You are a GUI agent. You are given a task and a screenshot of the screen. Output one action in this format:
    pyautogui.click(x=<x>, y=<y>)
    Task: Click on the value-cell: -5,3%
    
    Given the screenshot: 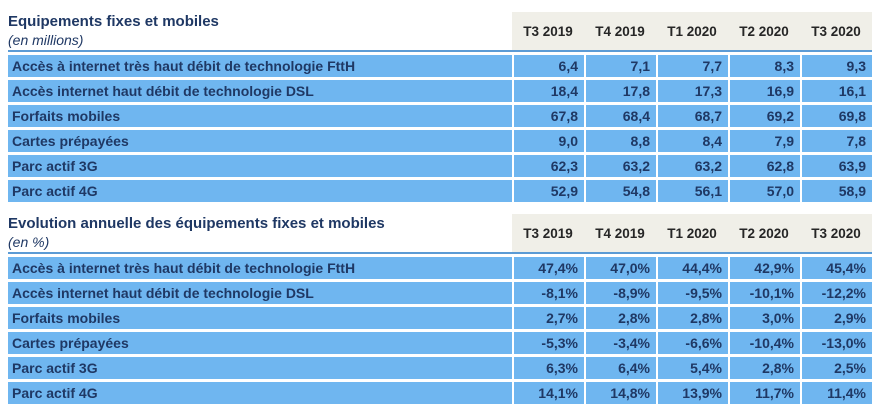 What is the action you would take?
    pyautogui.click(x=549, y=343)
    